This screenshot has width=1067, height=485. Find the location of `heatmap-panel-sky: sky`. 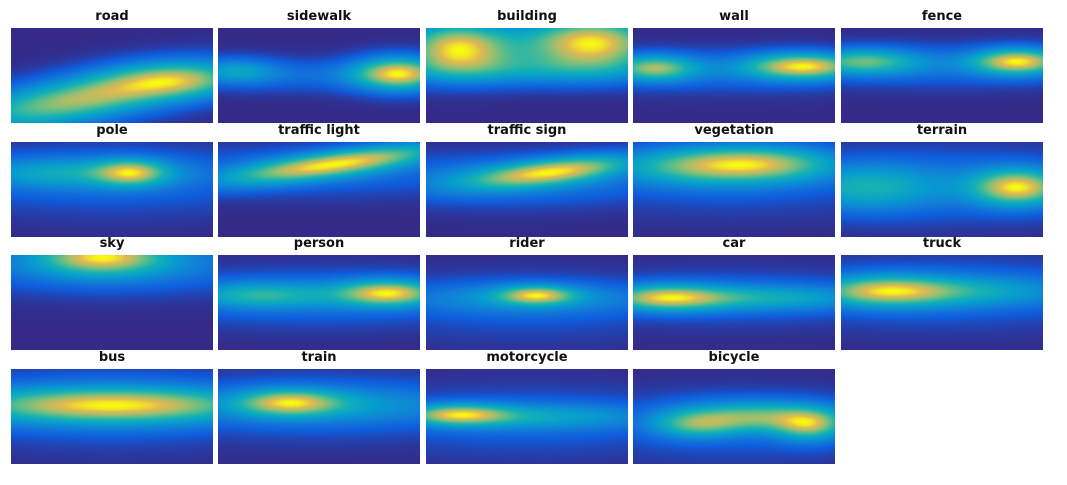

heatmap-panel-sky: sky is located at coordinates (112, 292).